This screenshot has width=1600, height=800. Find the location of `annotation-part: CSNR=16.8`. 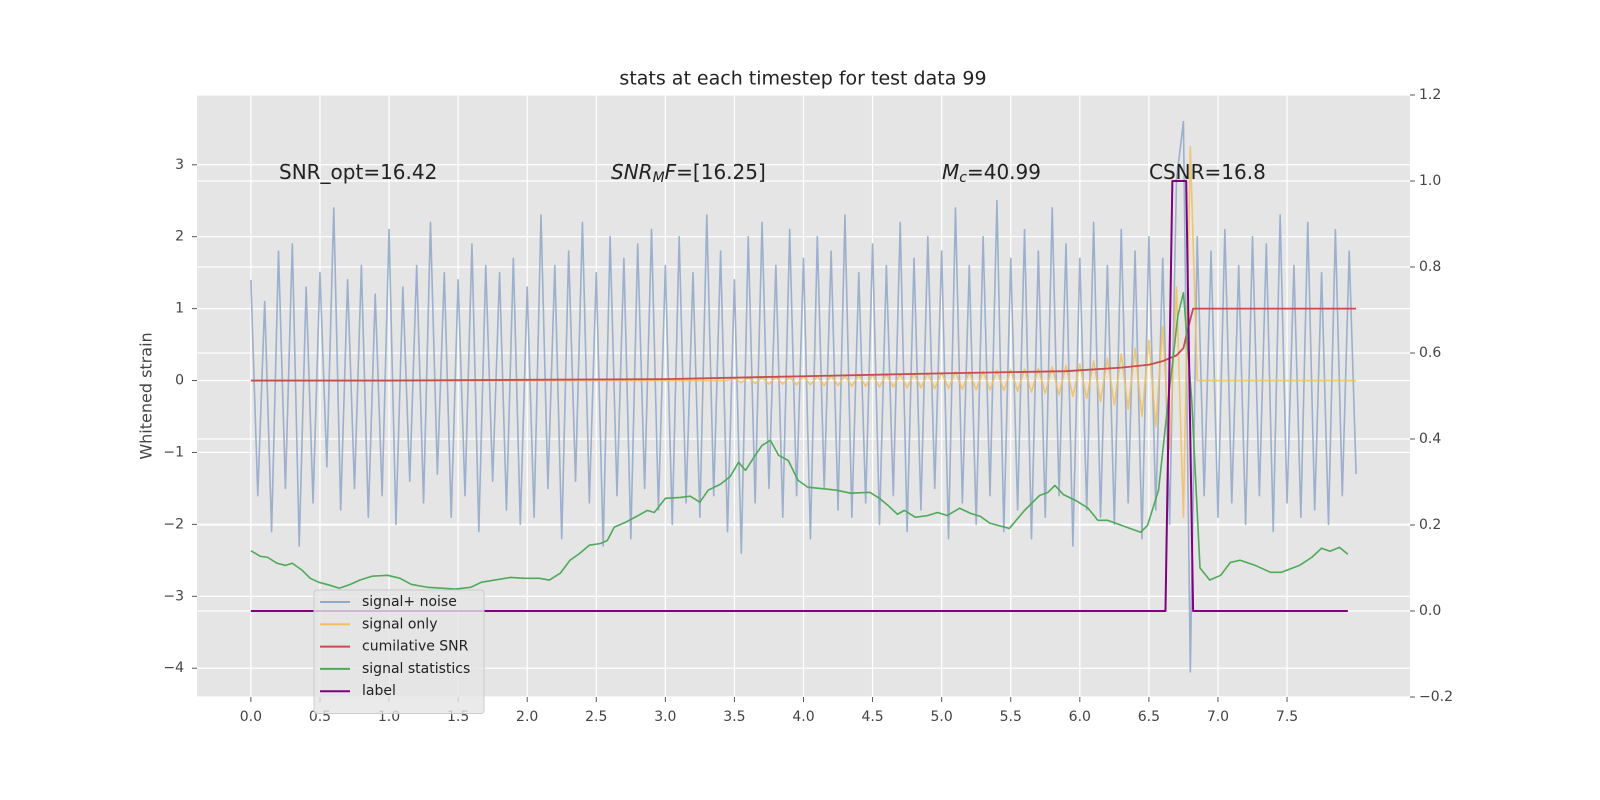

annotation-part: CSNR=16.8 is located at coordinates (1207, 172).